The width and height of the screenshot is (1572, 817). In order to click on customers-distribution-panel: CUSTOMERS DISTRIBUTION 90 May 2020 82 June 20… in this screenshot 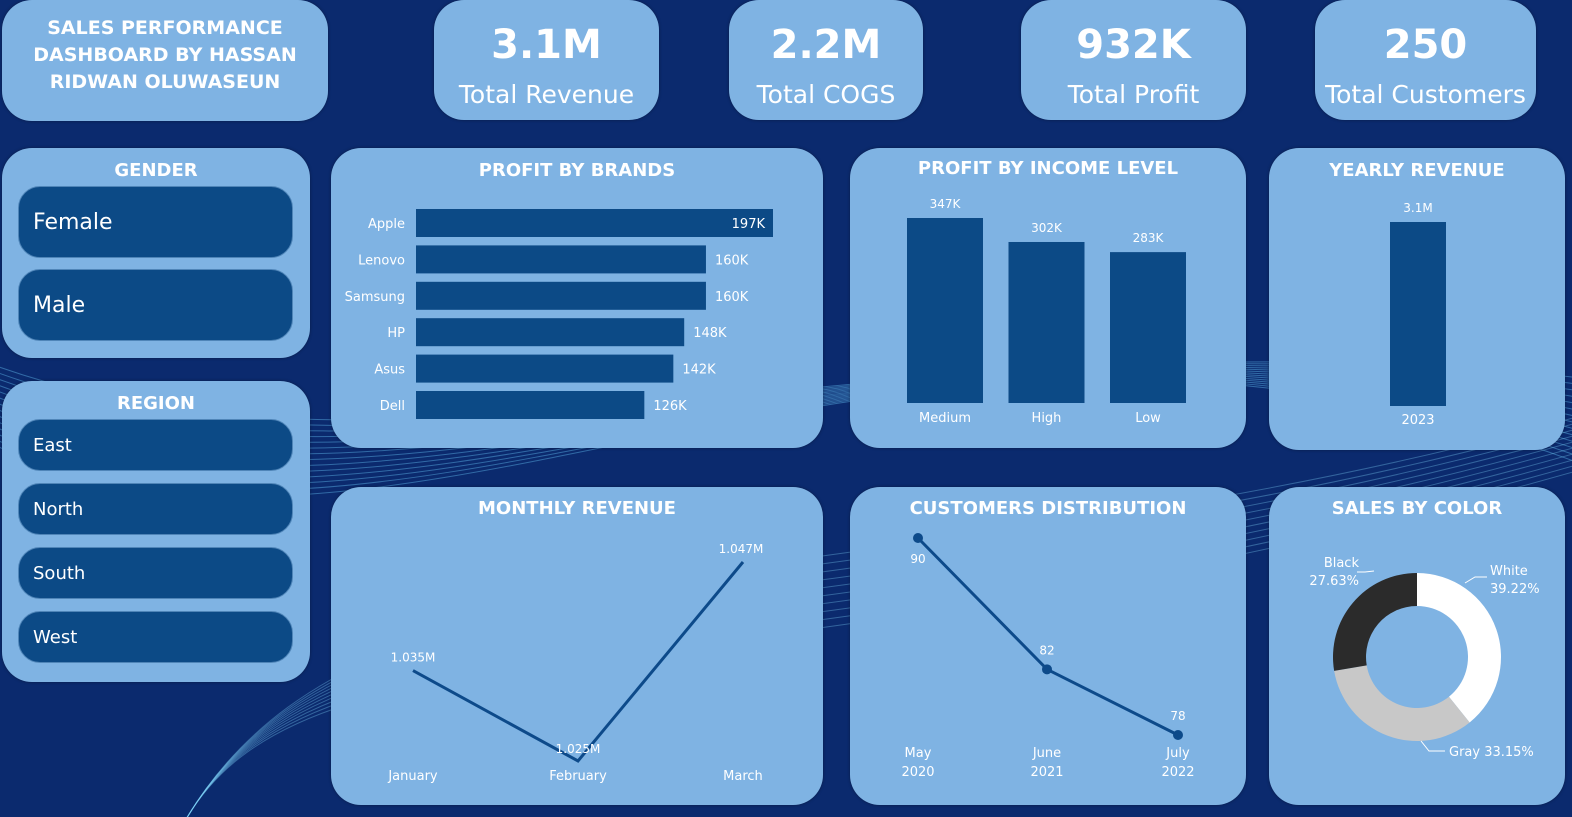, I will do `click(1048, 646)`.